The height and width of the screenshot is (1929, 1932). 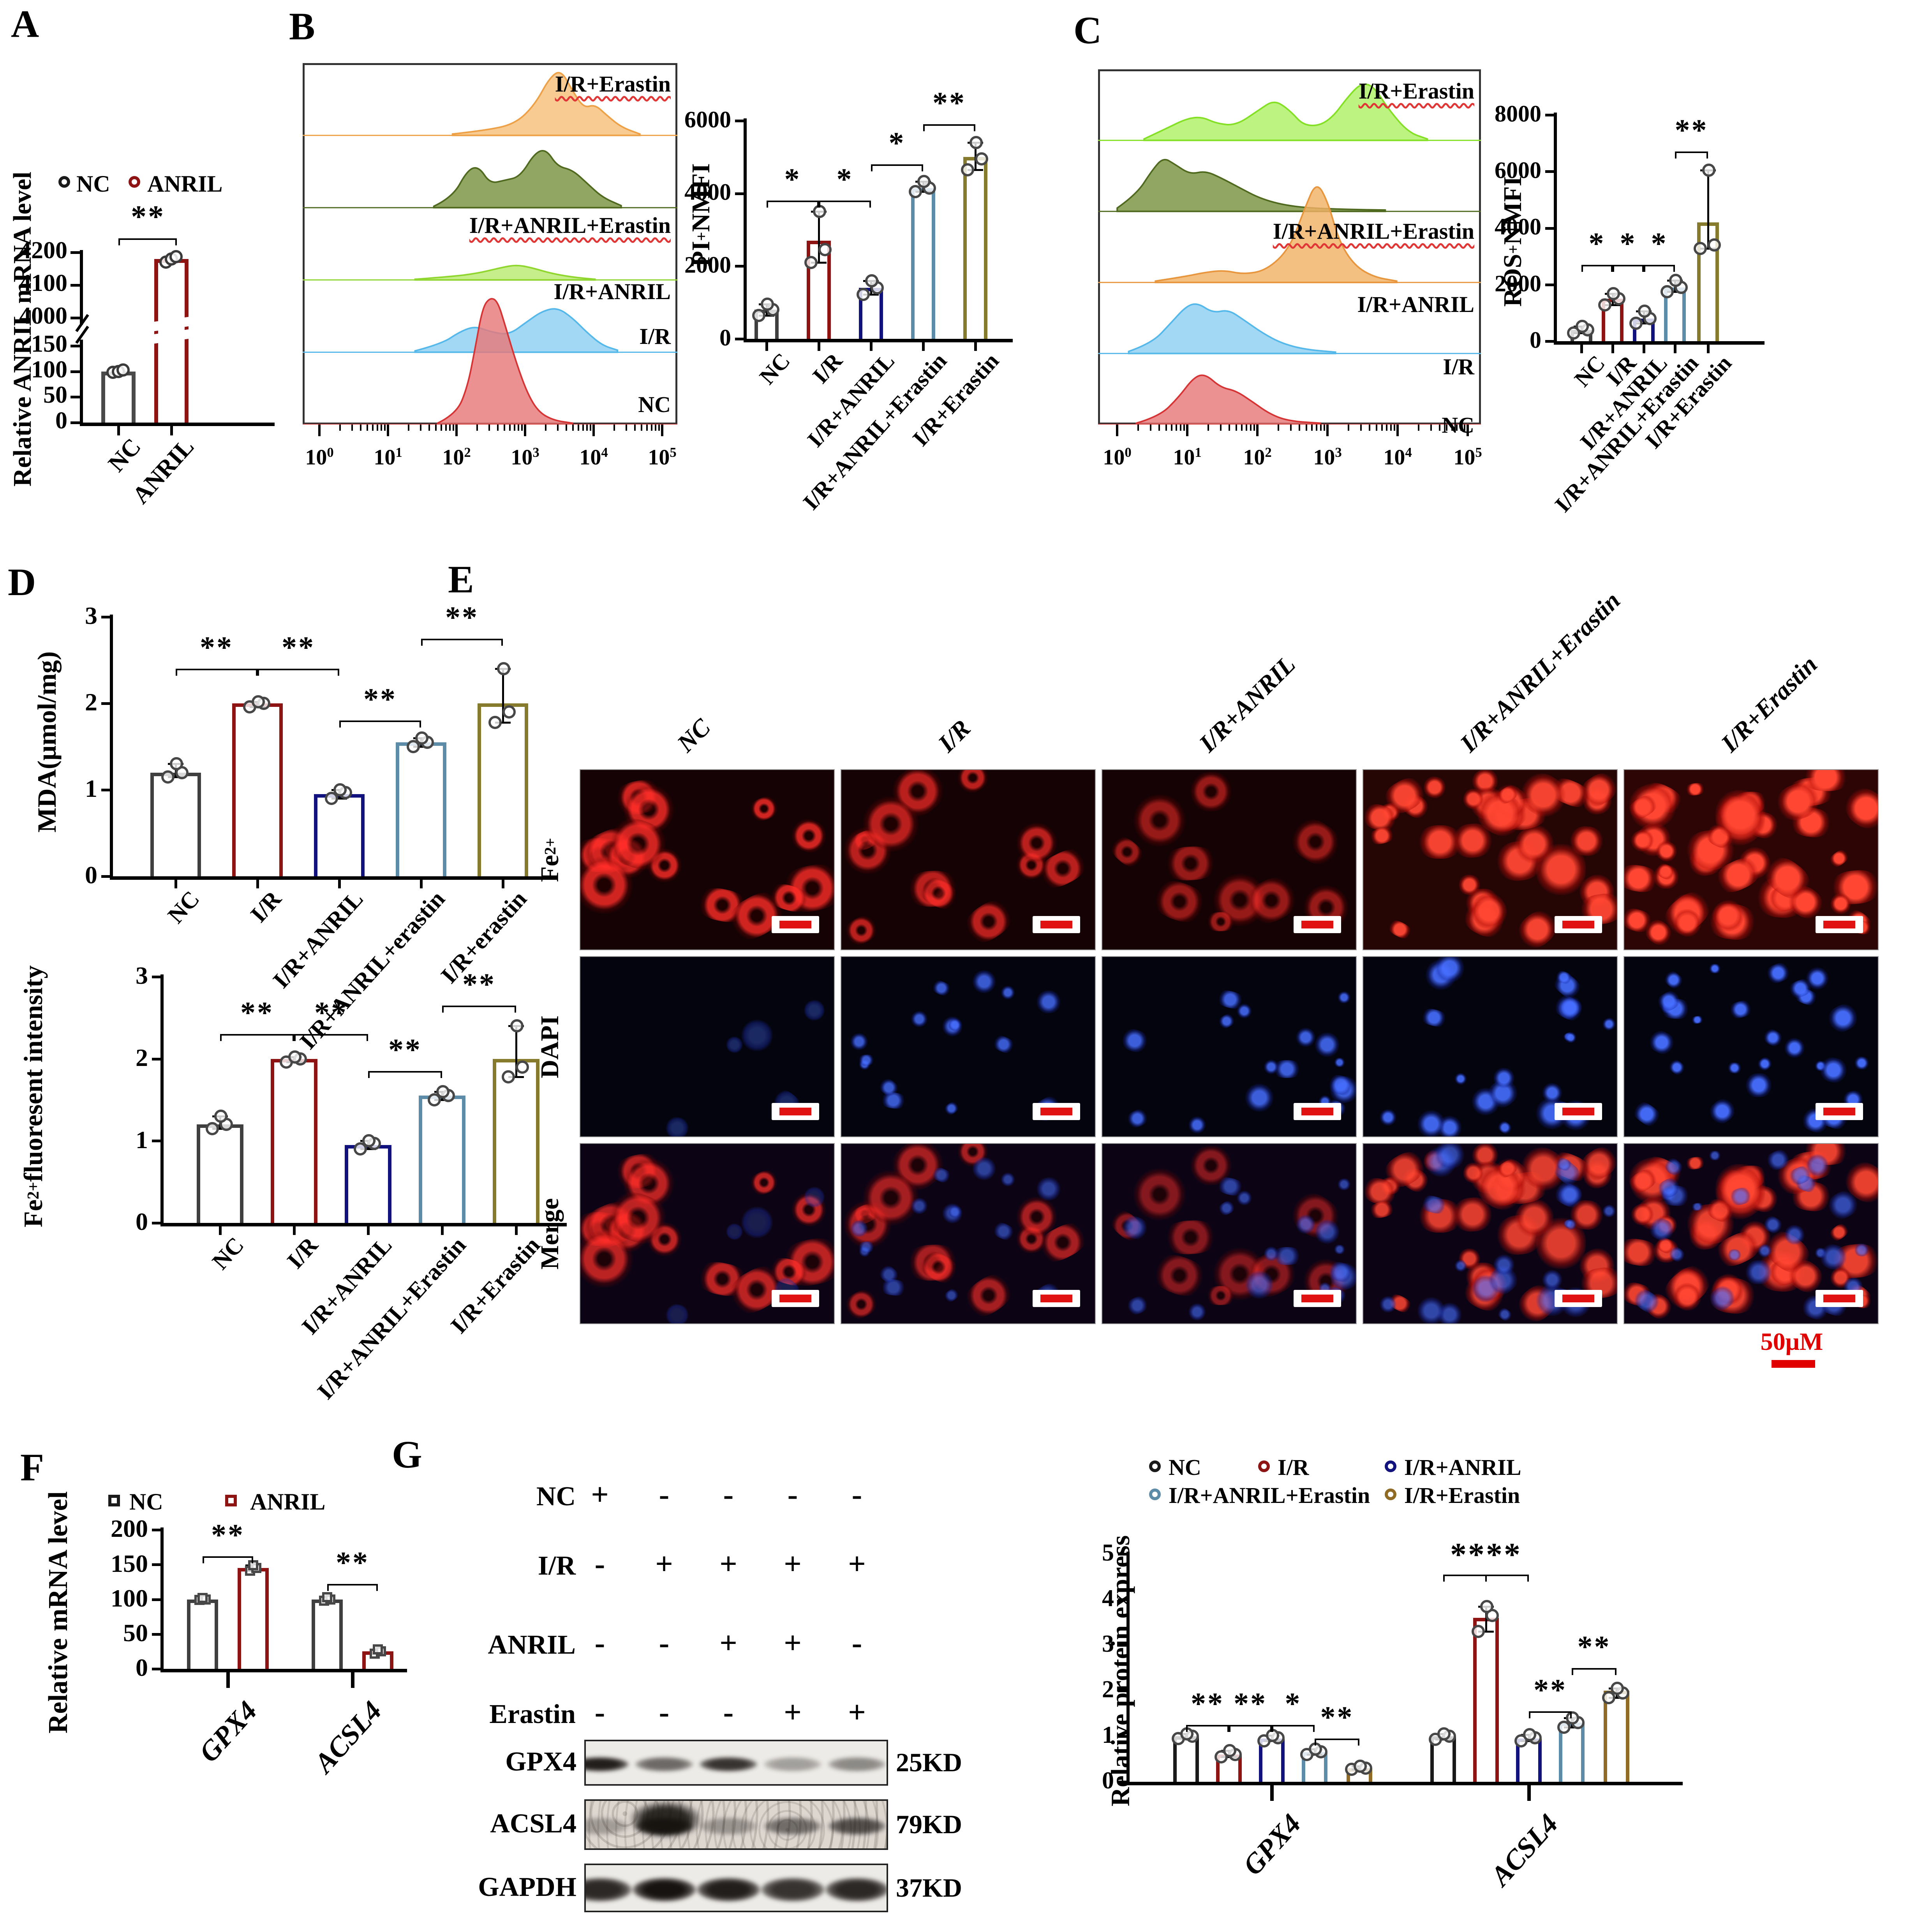 I want to click on flow-series-label: I/R+ANRIL, so click(x=612, y=291).